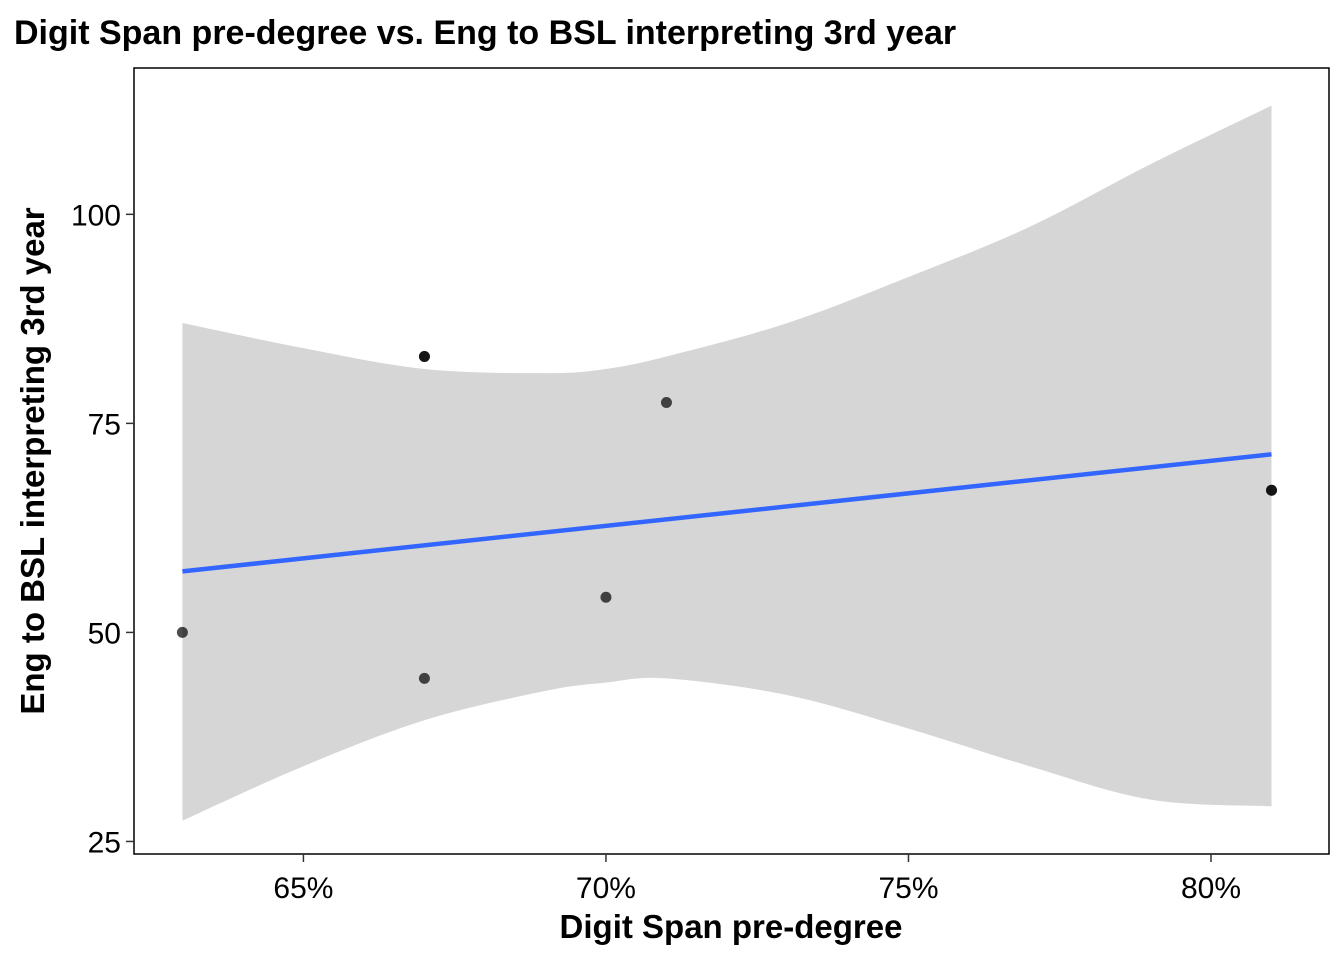 The image size is (1344, 960). What do you see at coordinates (606, 888) in the screenshot?
I see `x-tick-label: 70%` at bounding box center [606, 888].